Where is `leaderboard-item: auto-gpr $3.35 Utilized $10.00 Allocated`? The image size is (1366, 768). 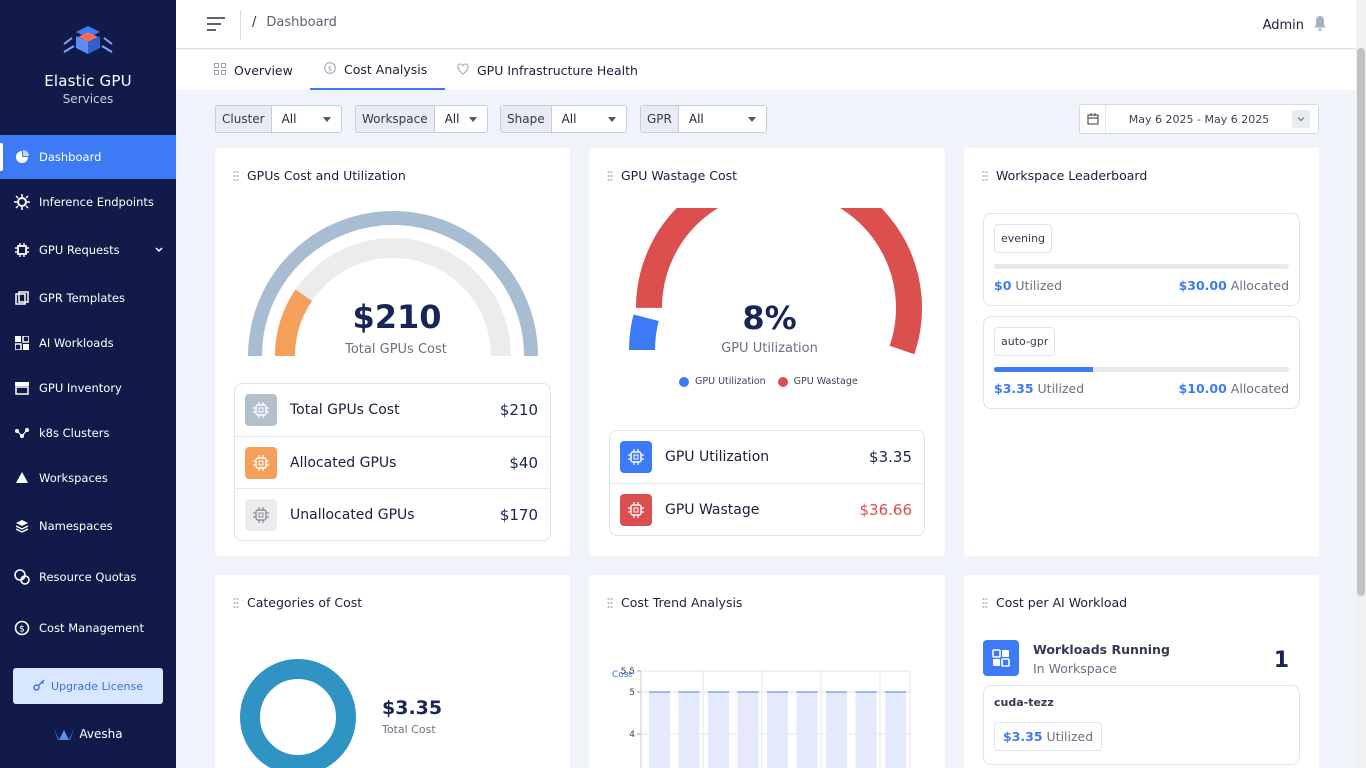 leaderboard-item: auto-gpr $3.35 Utilized $10.00 Allocated is located at coordinates (1141, 362).